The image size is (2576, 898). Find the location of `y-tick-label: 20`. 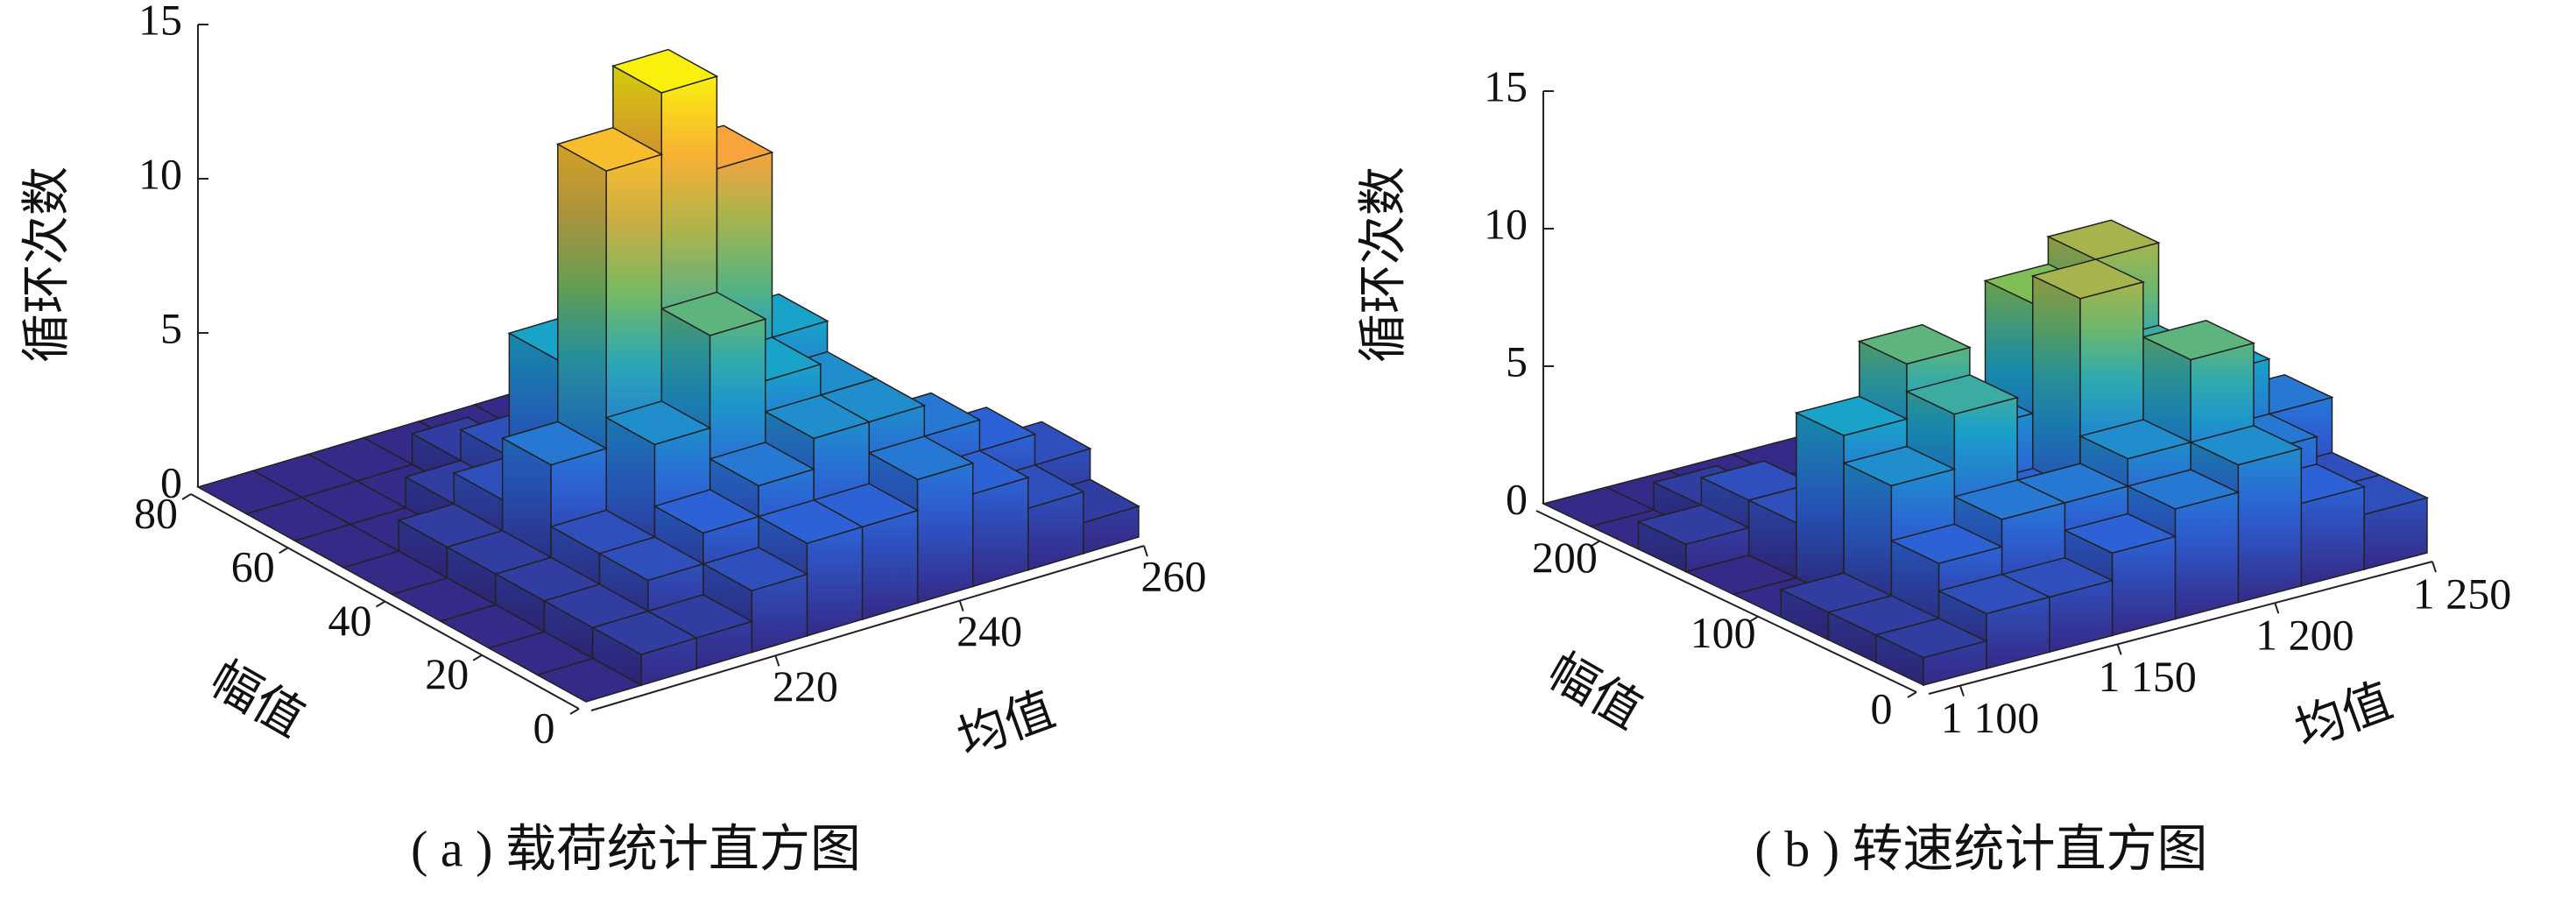

y-tick-label: 20 is located at coordinates (447, 673).